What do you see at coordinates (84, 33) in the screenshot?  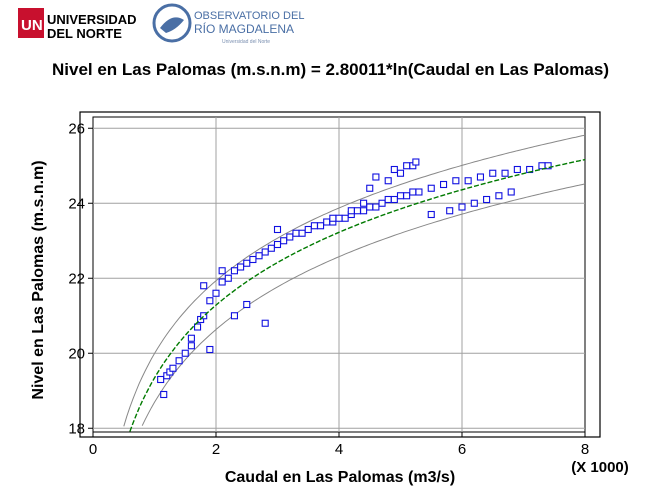 I see `university-name-line2: DEL NORTE` at bounding box center [84, 33].